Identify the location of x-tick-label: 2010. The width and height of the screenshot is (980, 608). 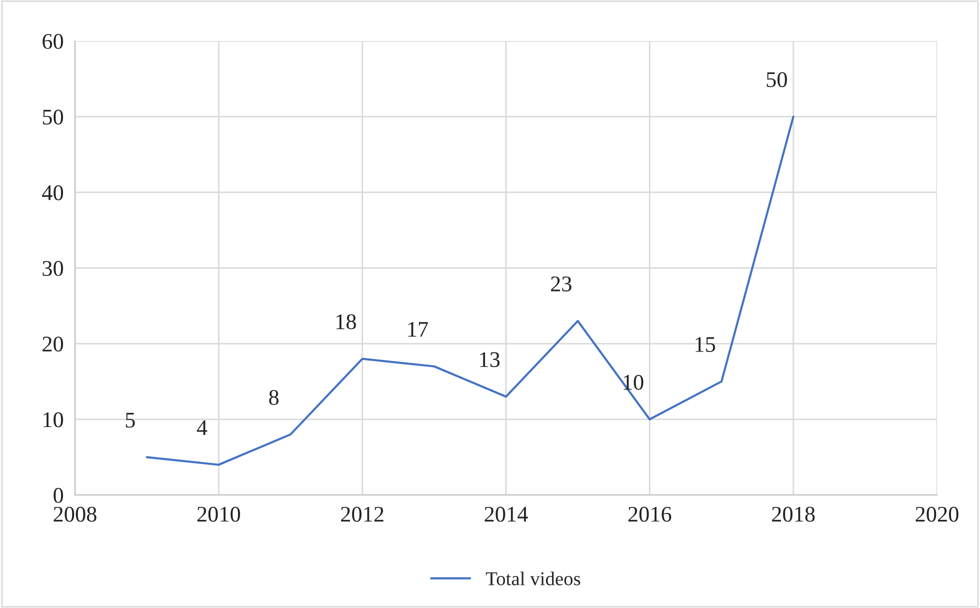
(218, 514).